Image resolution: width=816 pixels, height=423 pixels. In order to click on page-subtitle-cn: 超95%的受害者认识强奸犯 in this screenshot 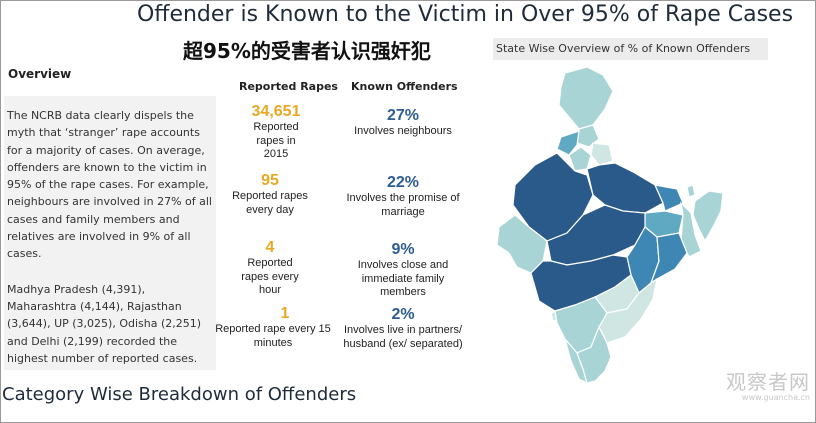, I will do `click(307, 51)`.